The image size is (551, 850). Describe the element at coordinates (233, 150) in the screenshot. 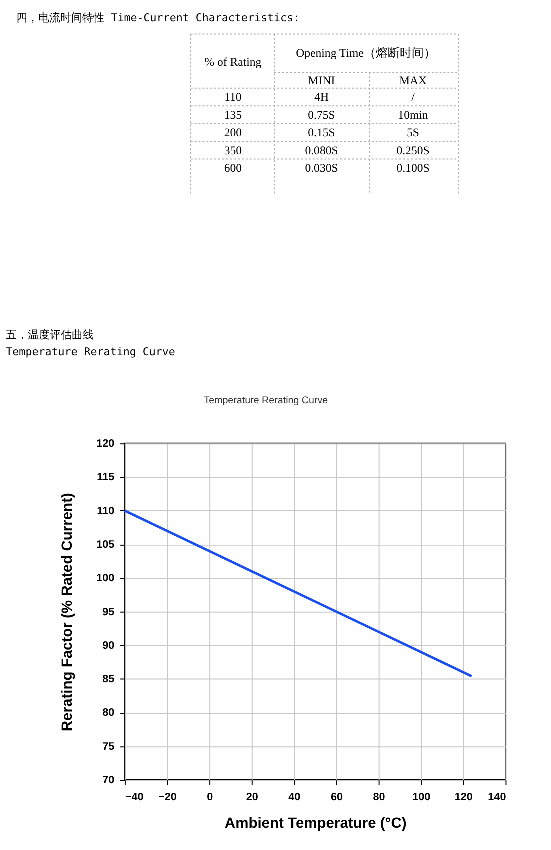

I see `text: 350` at that location.